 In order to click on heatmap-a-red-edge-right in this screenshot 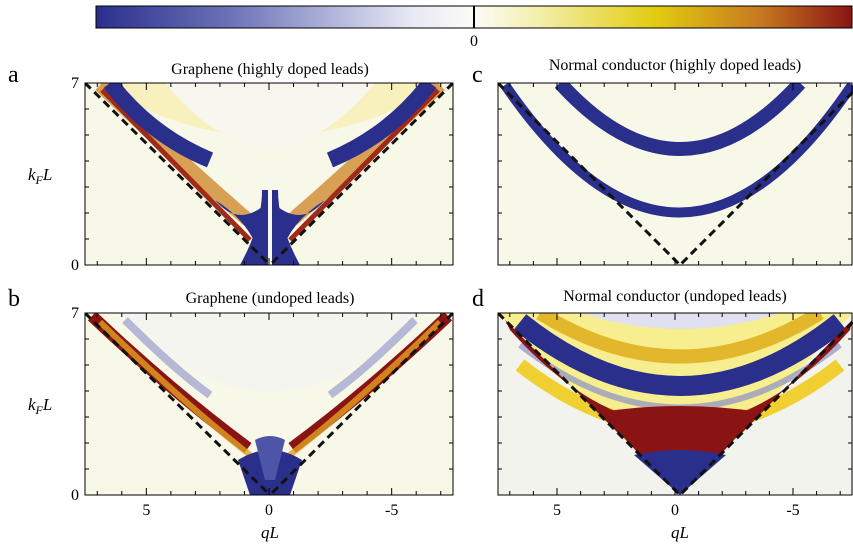, I will do `click(364, 165)`.